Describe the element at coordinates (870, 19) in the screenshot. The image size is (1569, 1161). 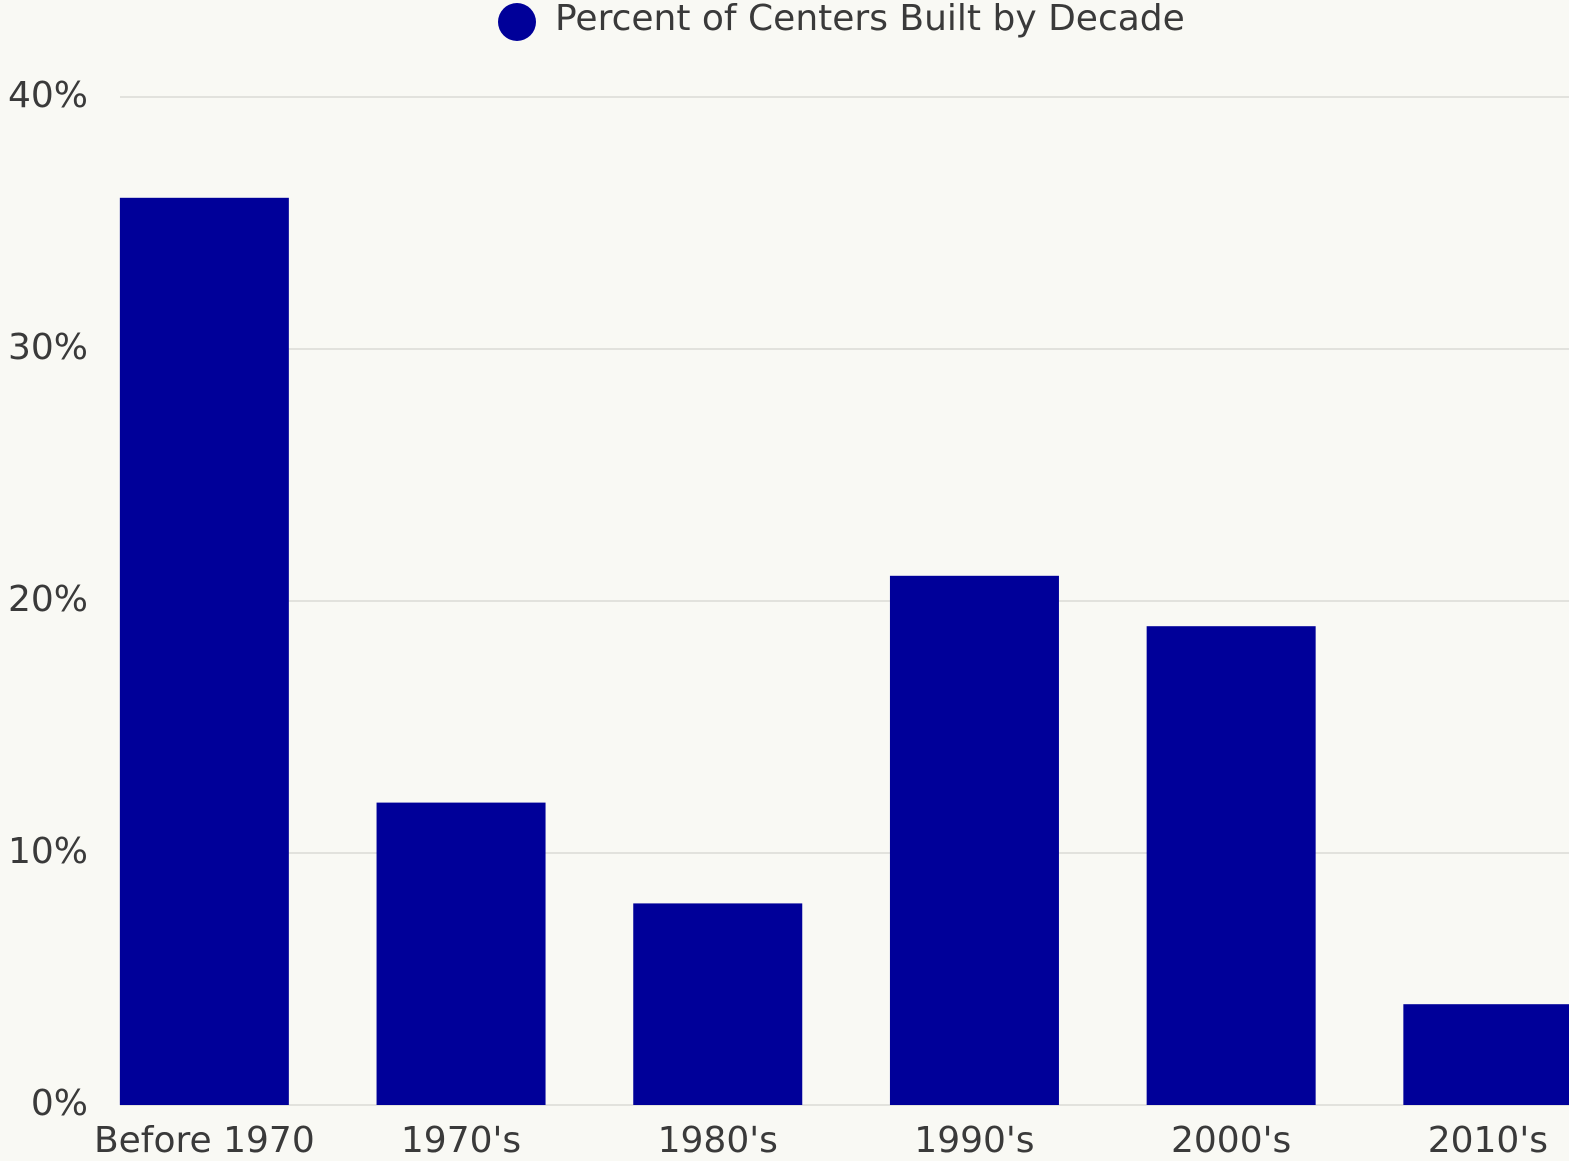
I see `legend-label: Percent of Centers Built by Decade` at that location.